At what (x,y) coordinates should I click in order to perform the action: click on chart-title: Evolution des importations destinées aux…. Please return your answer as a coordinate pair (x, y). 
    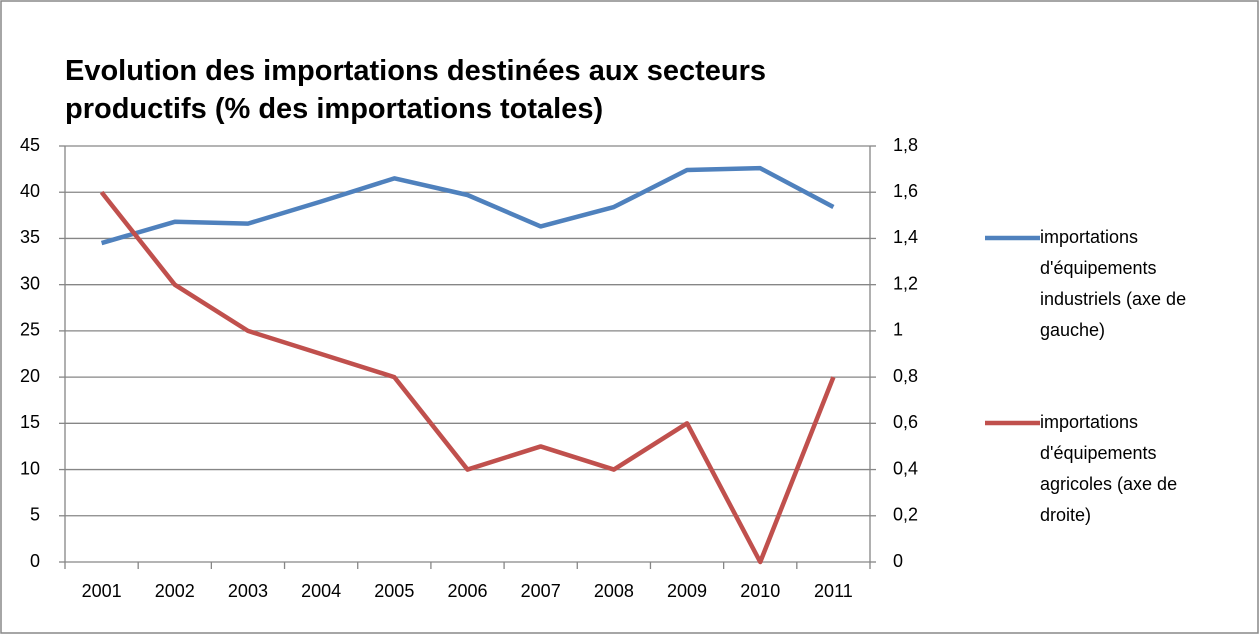
    Looking at the image, I should click on (416, 90).